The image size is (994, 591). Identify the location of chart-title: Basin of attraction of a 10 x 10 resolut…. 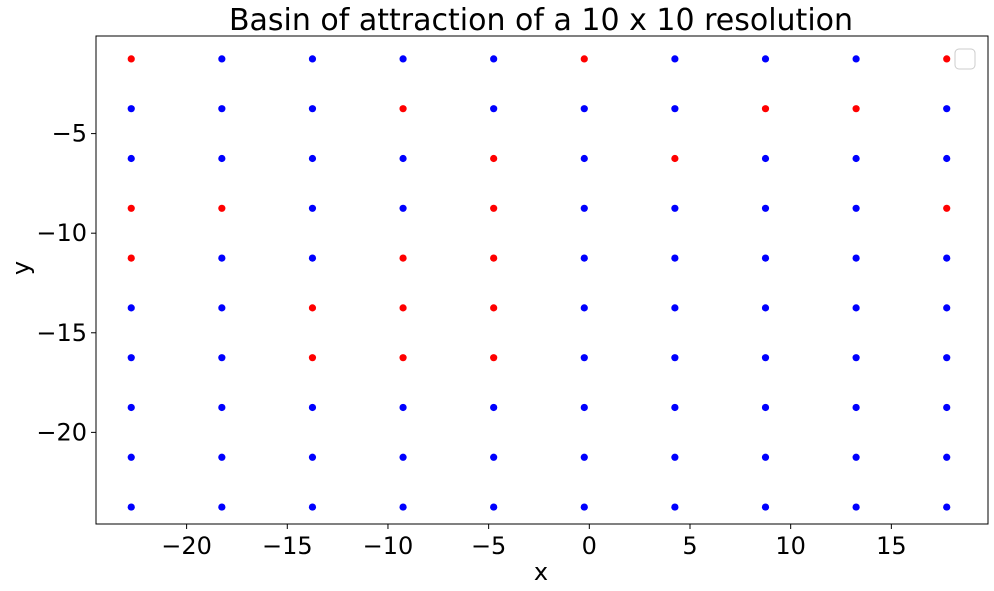
(541, 20).